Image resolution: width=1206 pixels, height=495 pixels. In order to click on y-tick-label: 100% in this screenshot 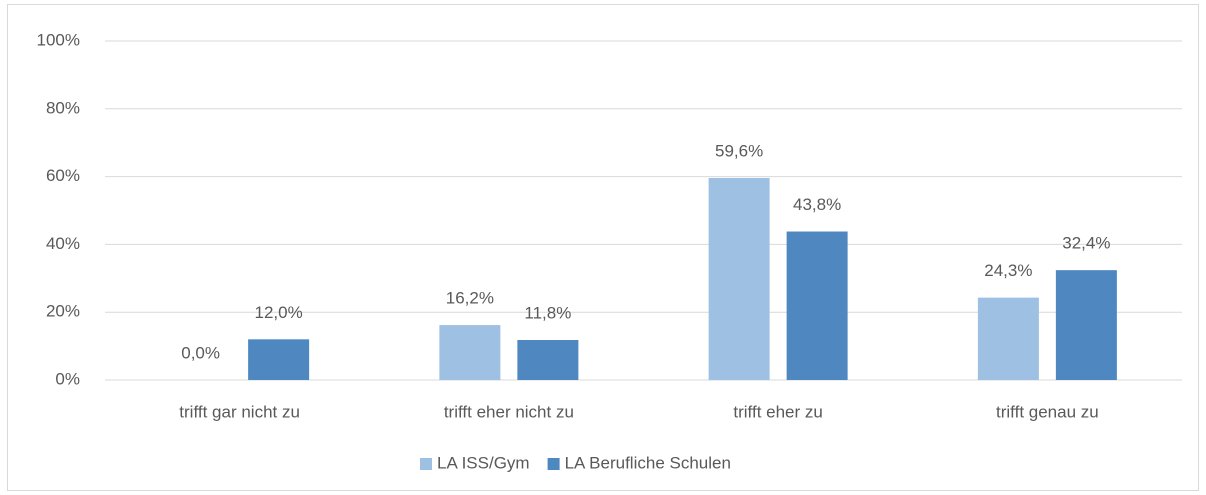, I will do `click(58, 39)`.